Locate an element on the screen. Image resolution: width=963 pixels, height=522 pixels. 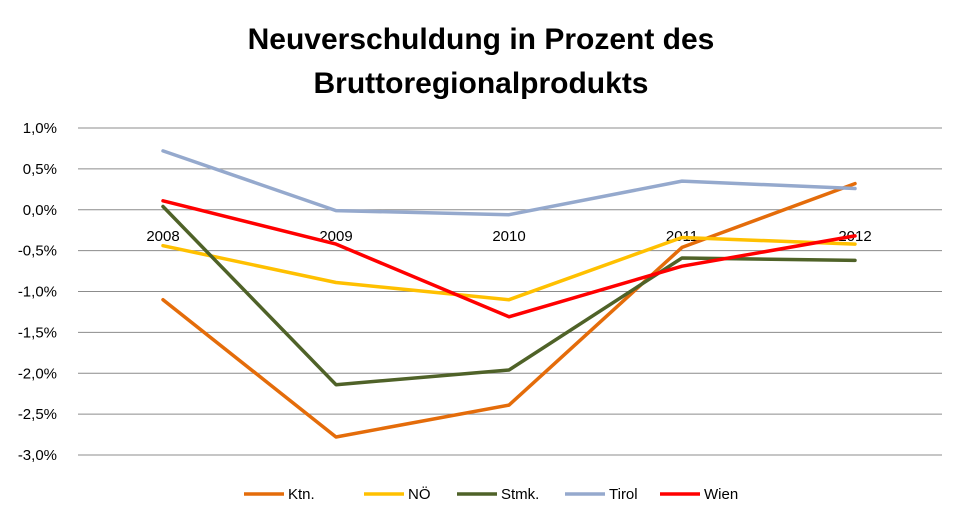
x-axis-ticks: 2008 2009 2010 2011 2012 is located at coordinates (508, 236).